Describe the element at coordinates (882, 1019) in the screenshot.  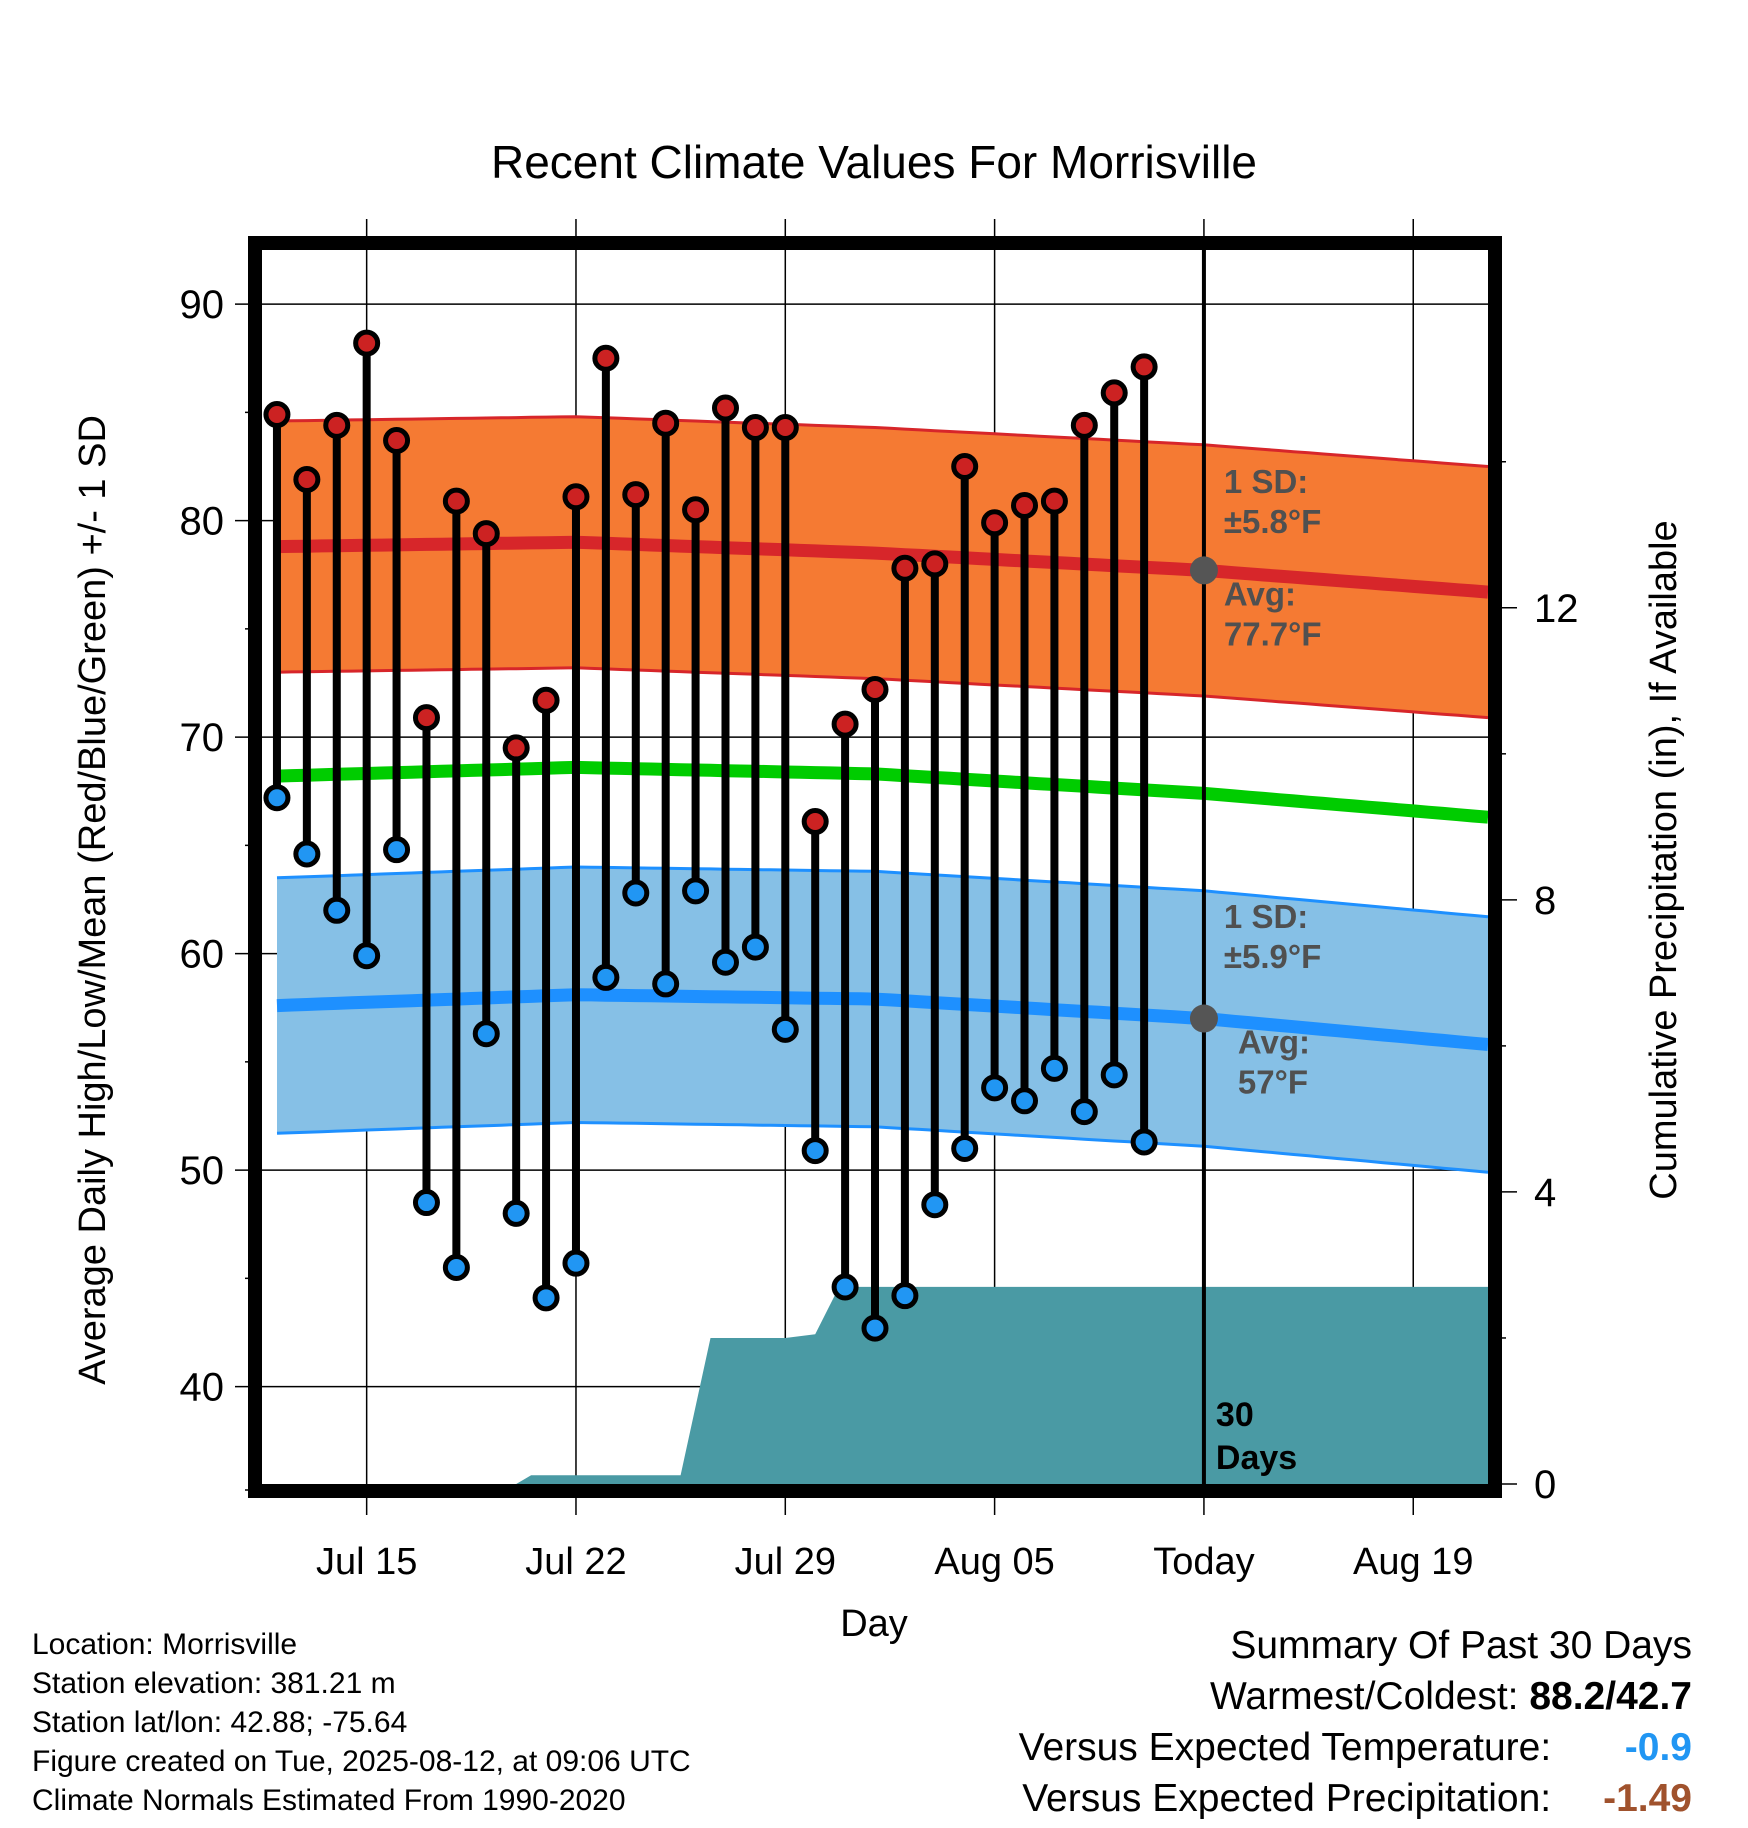
I see `low-normal-line` at that location.